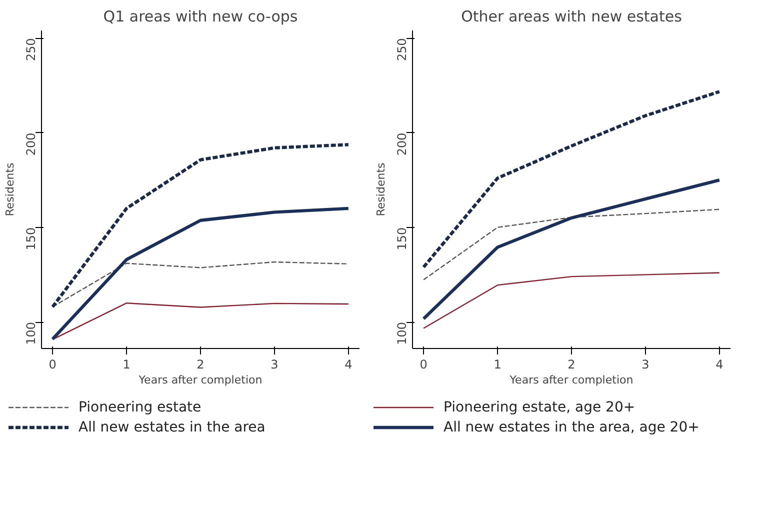 This screenshot has width=774, height=512. I want to click on legend-label: Pioneering estate, so click(140, 408).